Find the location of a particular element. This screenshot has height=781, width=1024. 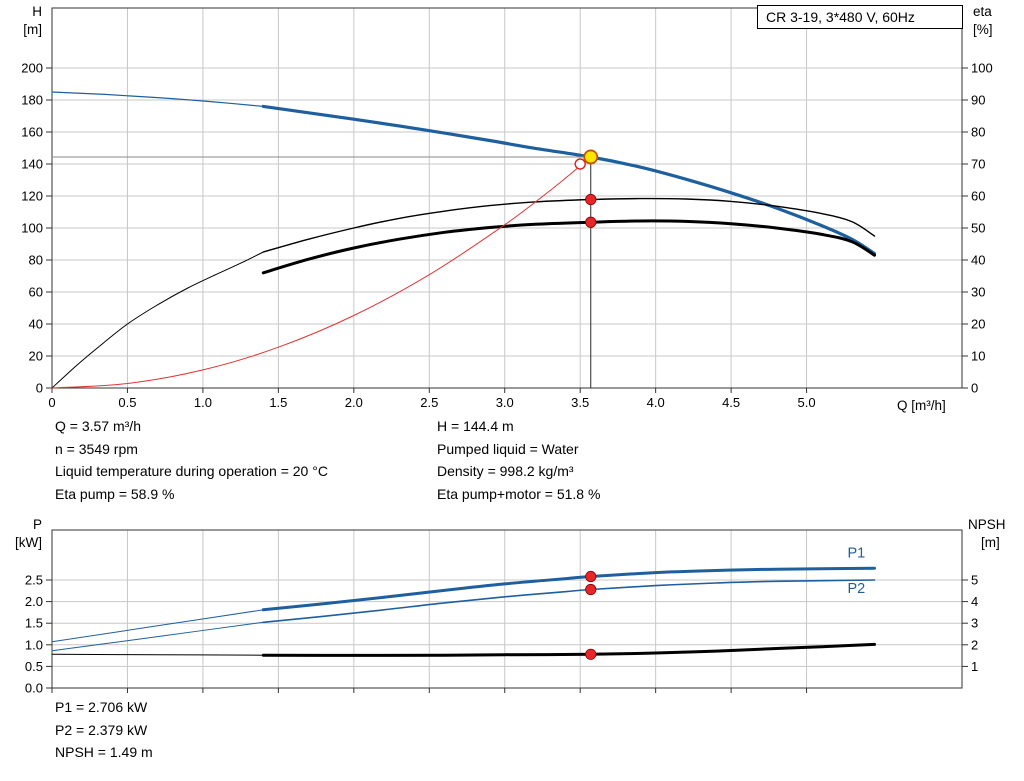

eta-pump-motor-duty-dot is located at coordinates (591, 222).